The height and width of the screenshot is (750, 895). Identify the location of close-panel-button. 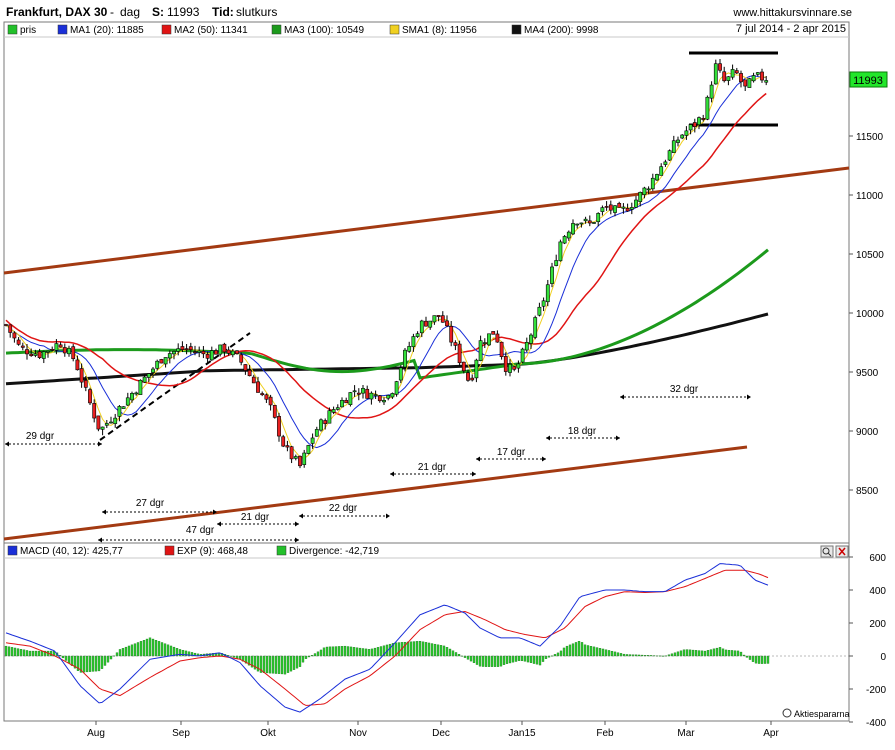
(842, 551).